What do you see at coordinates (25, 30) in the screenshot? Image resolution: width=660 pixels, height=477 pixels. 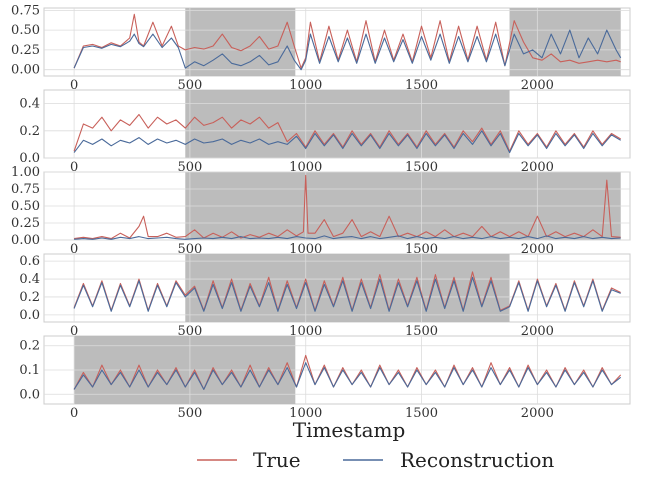 I see `panel-1-ytick-label: 0.50` at bounding box center [25, 30].